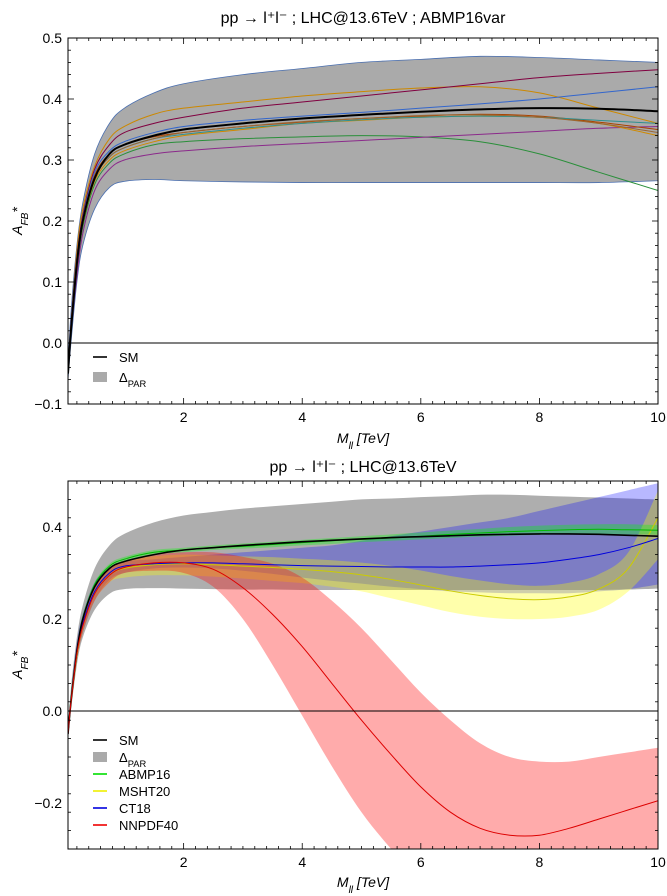 This screenshot has width=667, height=896. Describe the element at coordinates (48, 803) in the screenshot. I see `y-tick-label: −0.2` at that location.